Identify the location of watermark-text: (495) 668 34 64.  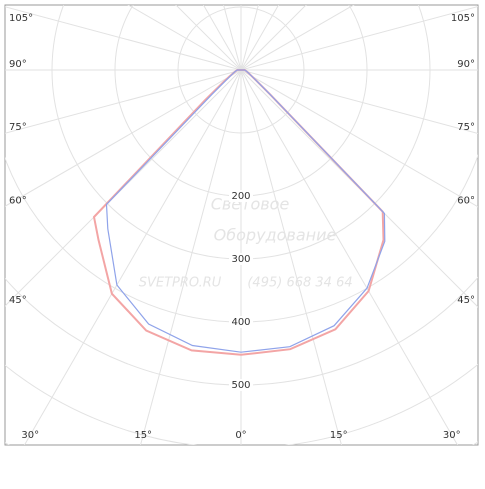
(299, 283).